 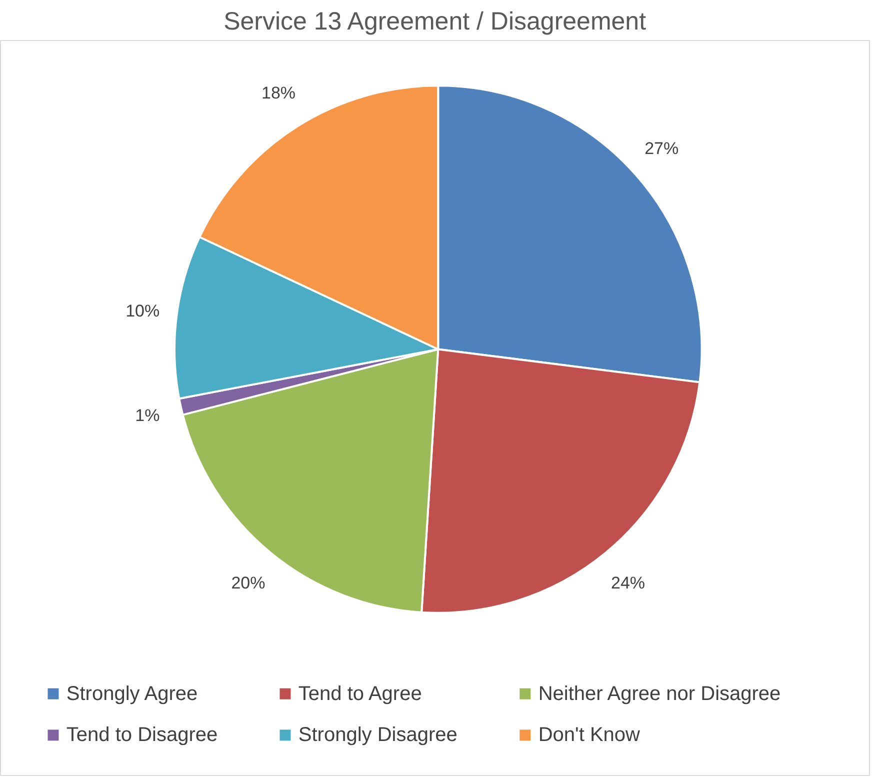 I want to click on data-label: 10%, so click(x=143, y=311).